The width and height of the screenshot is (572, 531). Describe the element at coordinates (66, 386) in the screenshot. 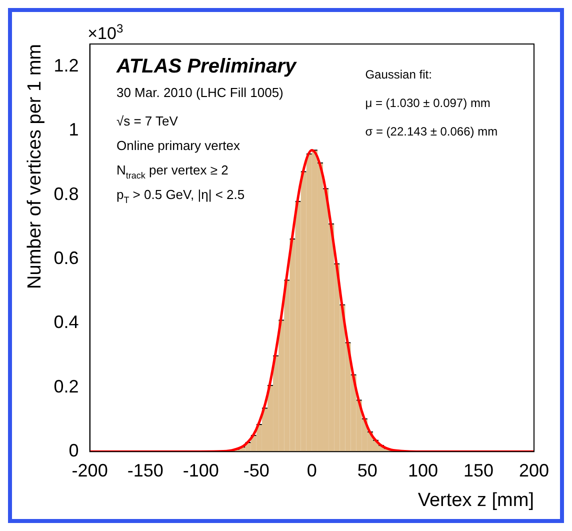

I see `y-tick-label: 0.2` at that location.